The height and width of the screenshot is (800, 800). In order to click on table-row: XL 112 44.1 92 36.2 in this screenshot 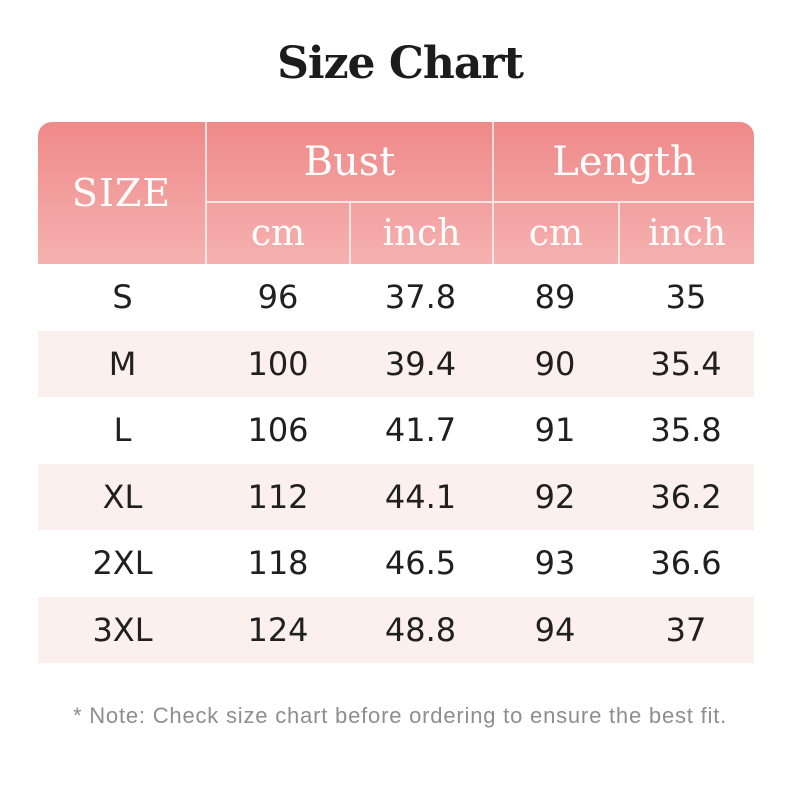, I will do `click(396, 496)`.